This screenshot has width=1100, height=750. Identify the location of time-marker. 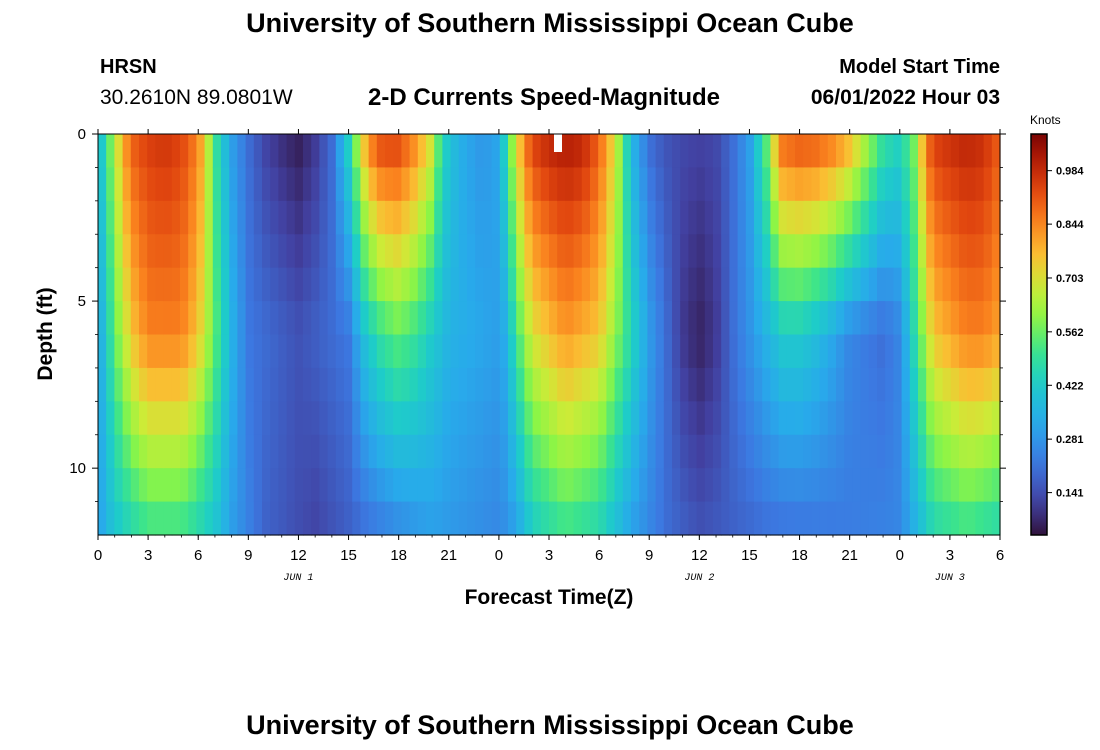
(558, 143).